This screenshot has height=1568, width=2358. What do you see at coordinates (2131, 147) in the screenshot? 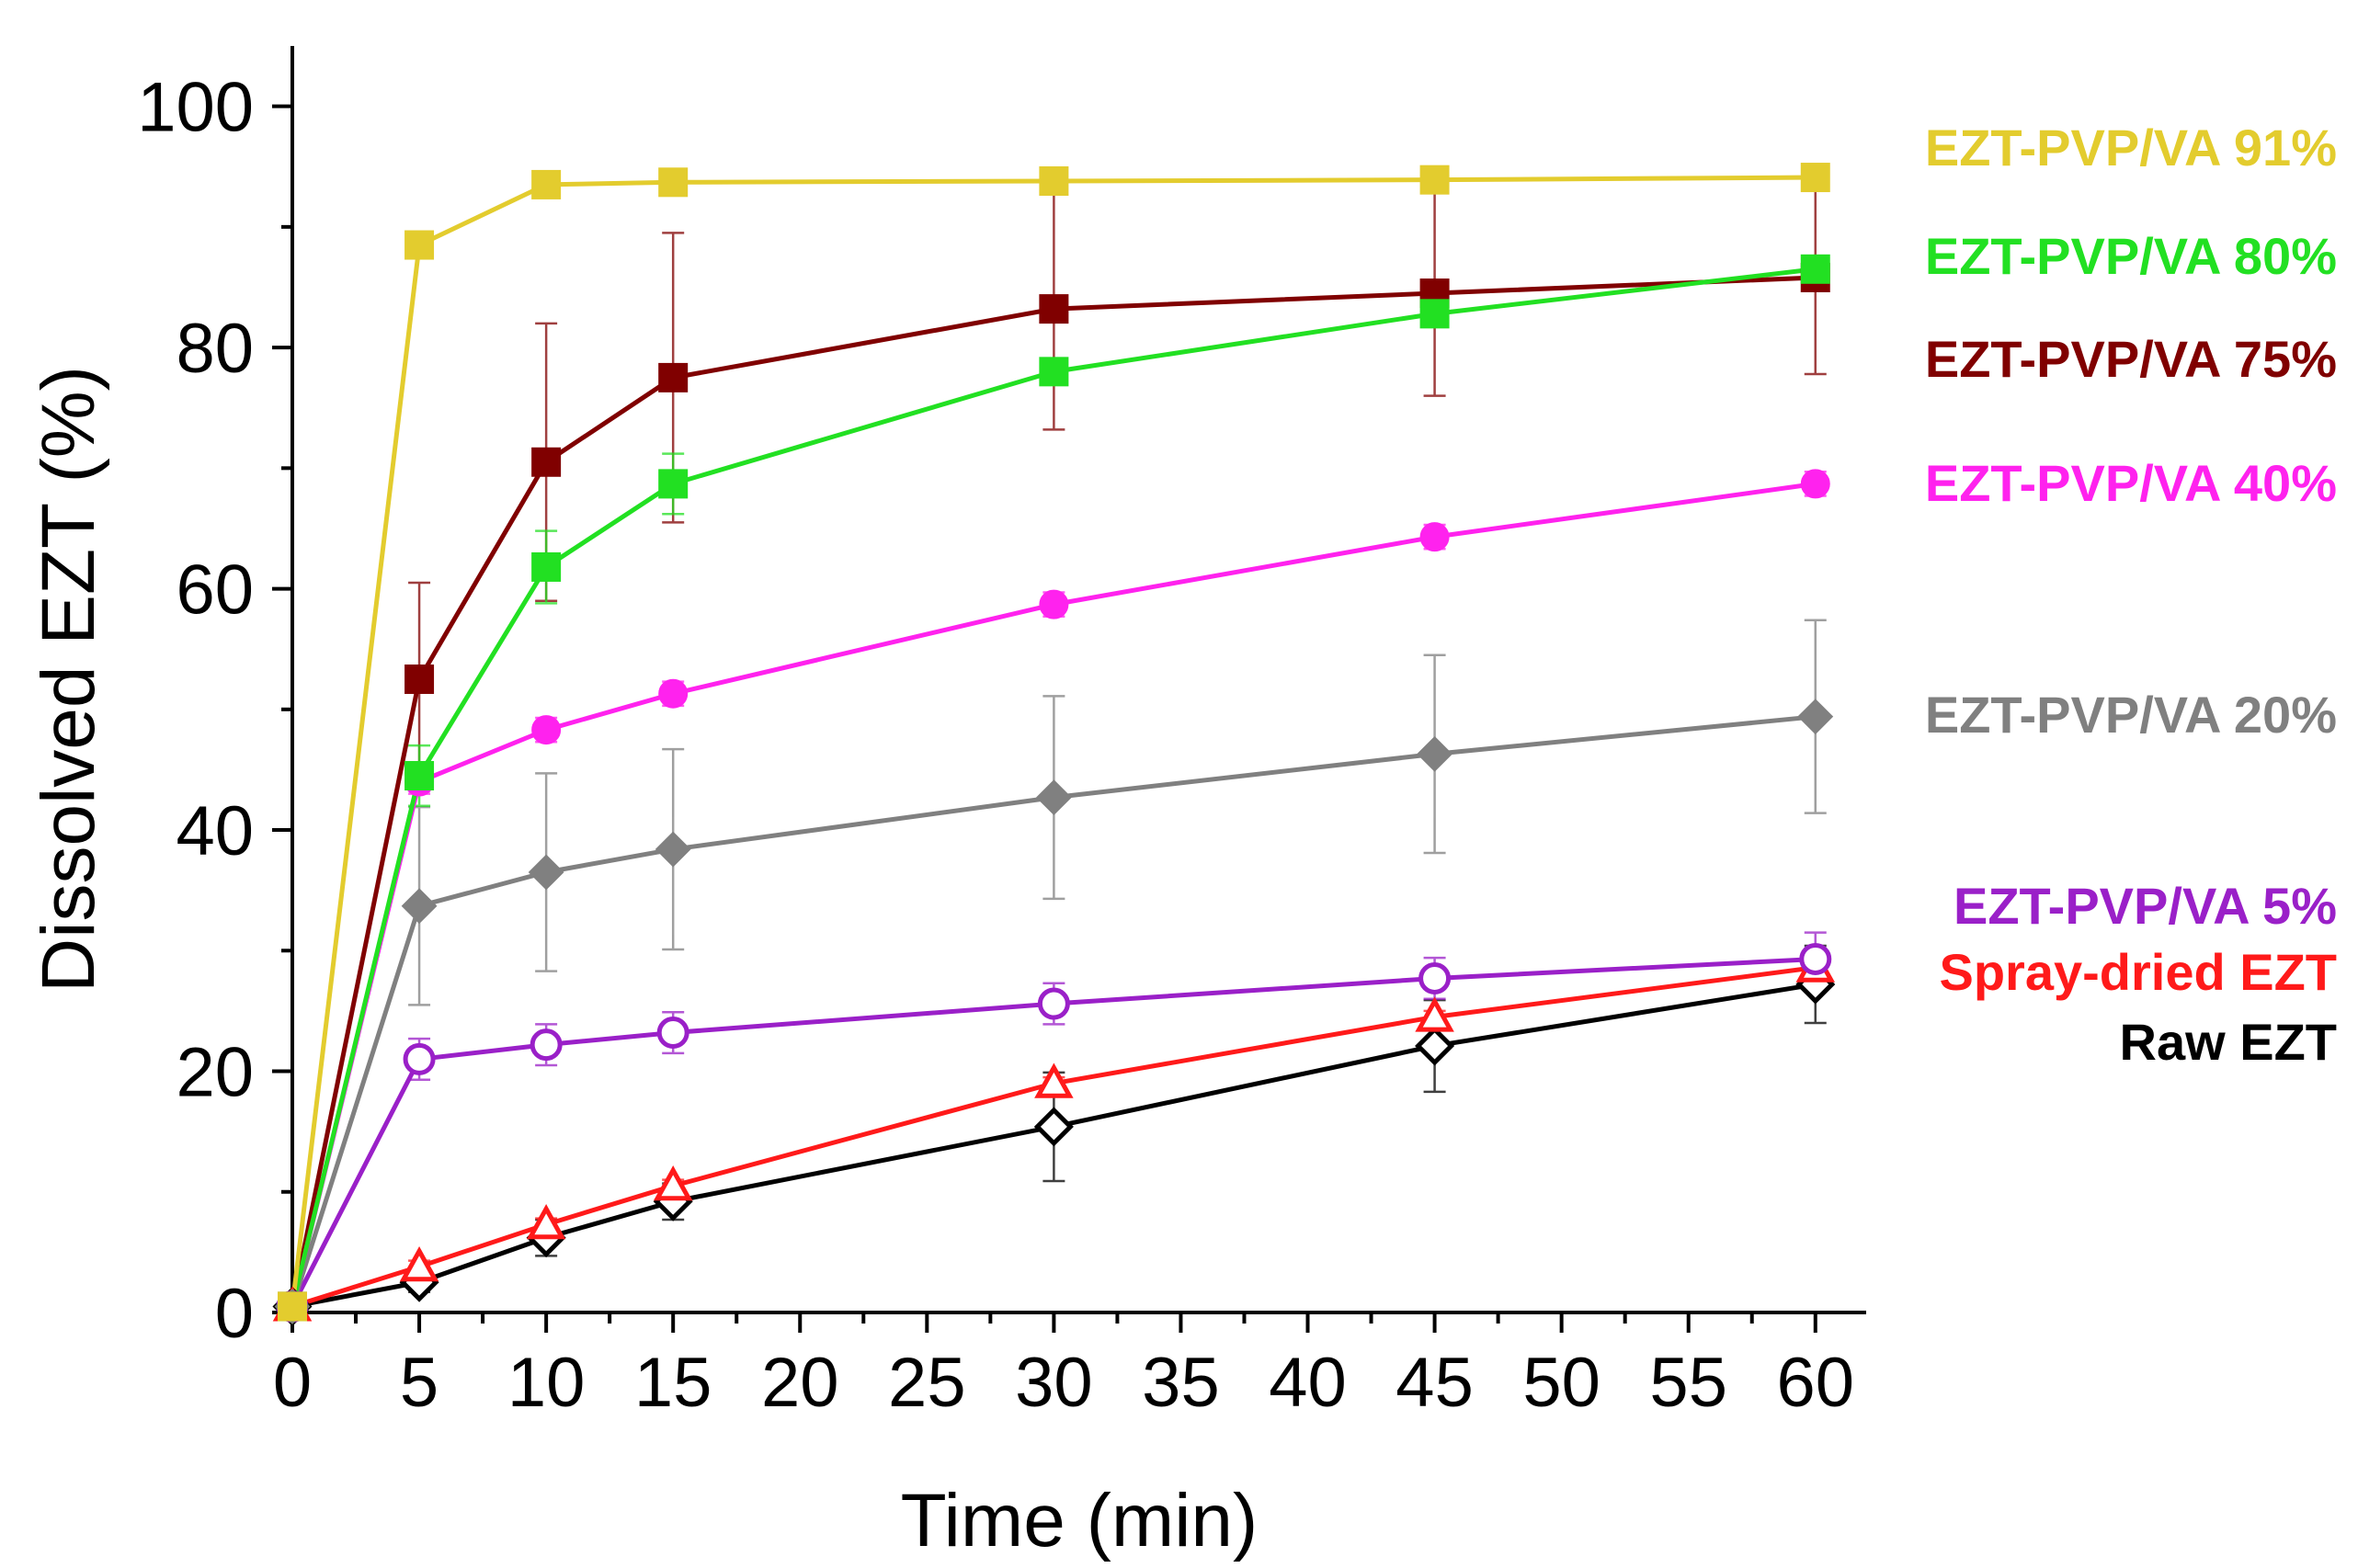
I see `legend-label-ezt-pvp-va-91: EZT-PVP/VA 91%` at bounding box center [2131, 147].